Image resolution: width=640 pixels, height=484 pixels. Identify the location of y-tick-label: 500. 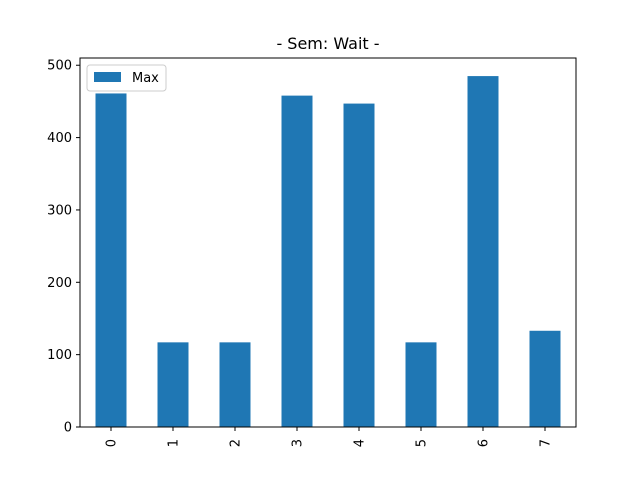
(59, 66).